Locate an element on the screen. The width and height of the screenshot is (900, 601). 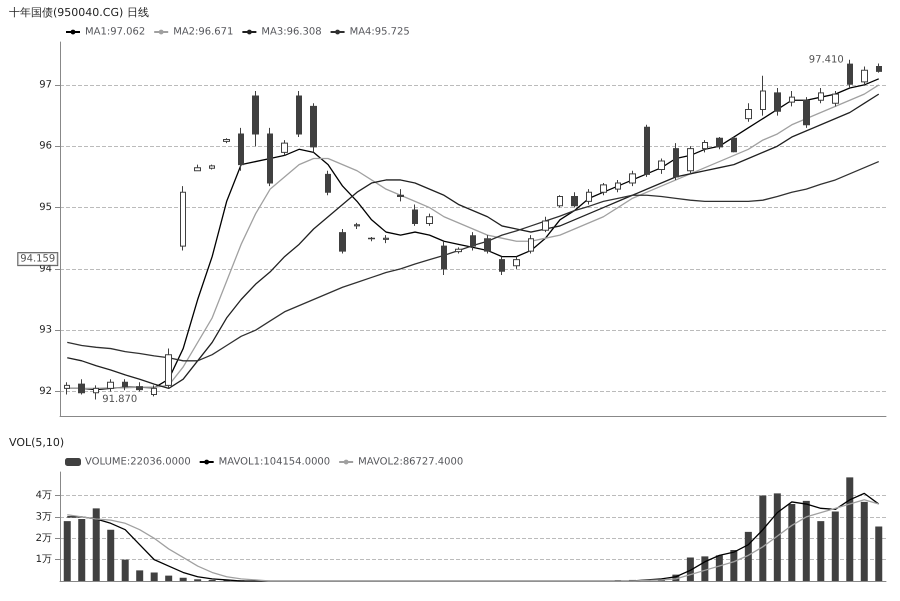
chart-title: VOL(5,10) is located at coordinates (36, 442).